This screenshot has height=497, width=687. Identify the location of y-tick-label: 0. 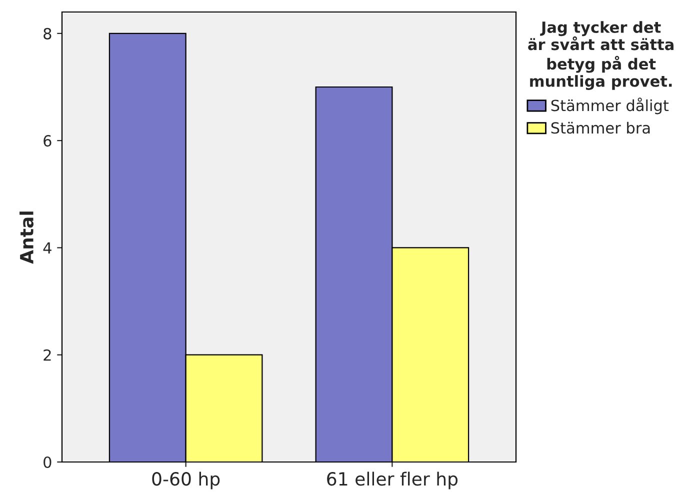
(48, 462).